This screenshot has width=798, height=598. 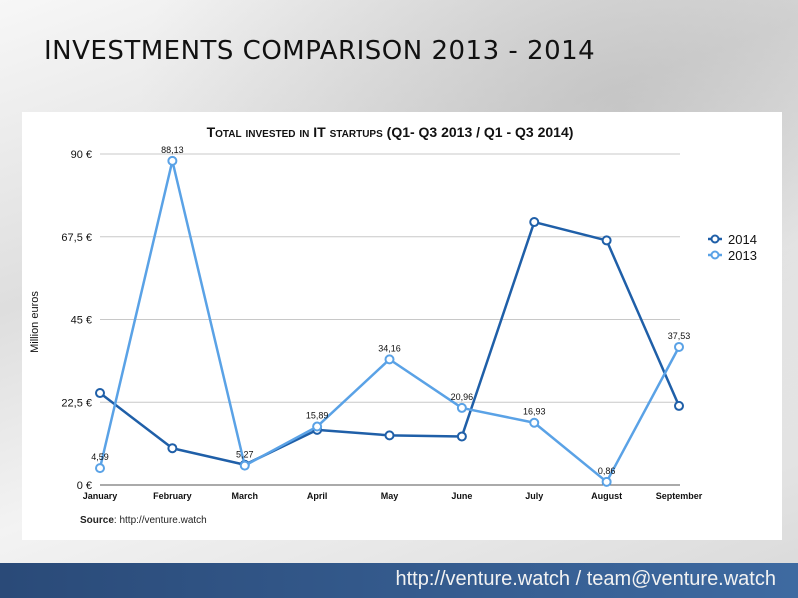 What do you see at coordinates (76, 238) in the screenshot?
I see `y-tick-label: 67,5 €` at bounding box center [76, 238].